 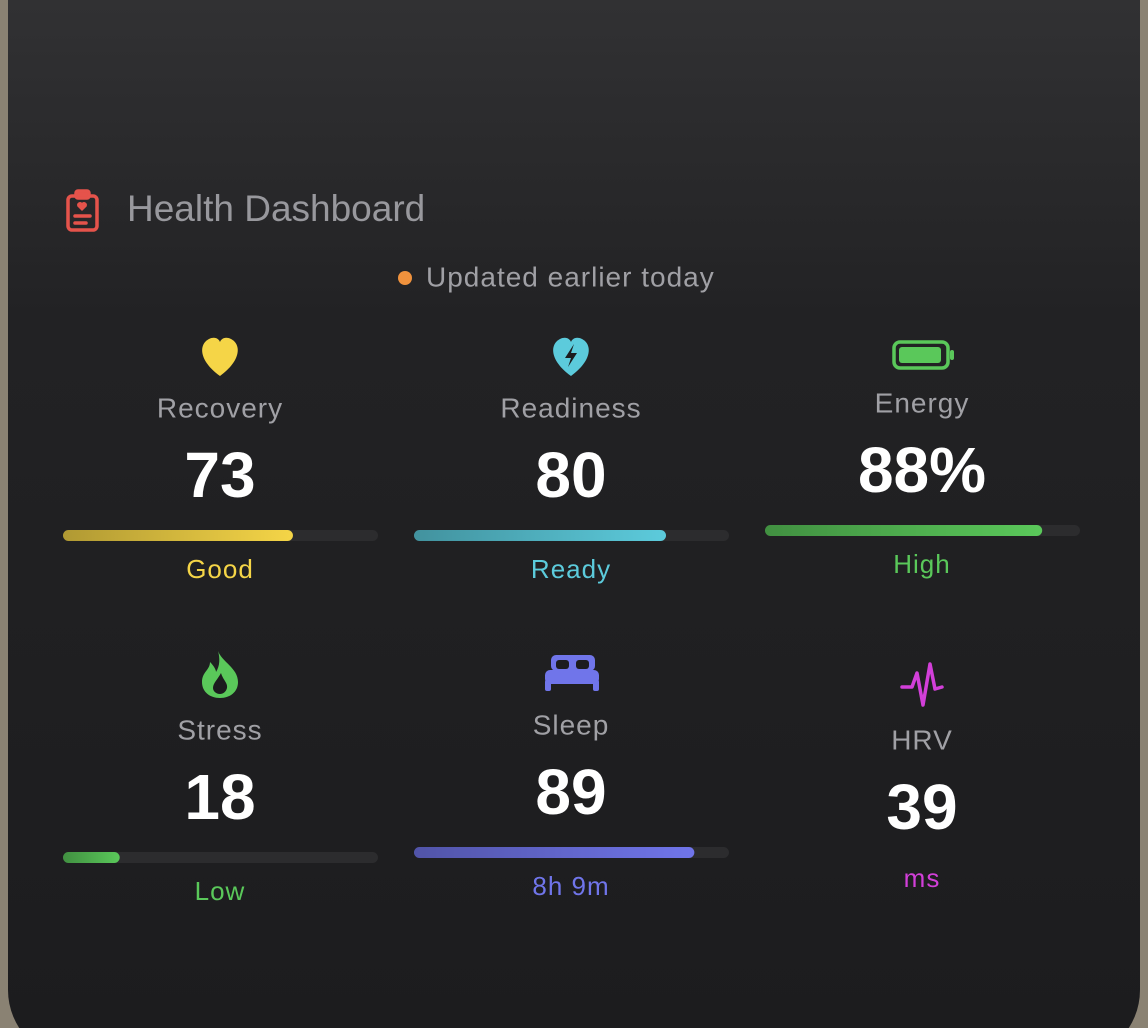 I want to click on metric-status: ms, so click(x=922, y=878).